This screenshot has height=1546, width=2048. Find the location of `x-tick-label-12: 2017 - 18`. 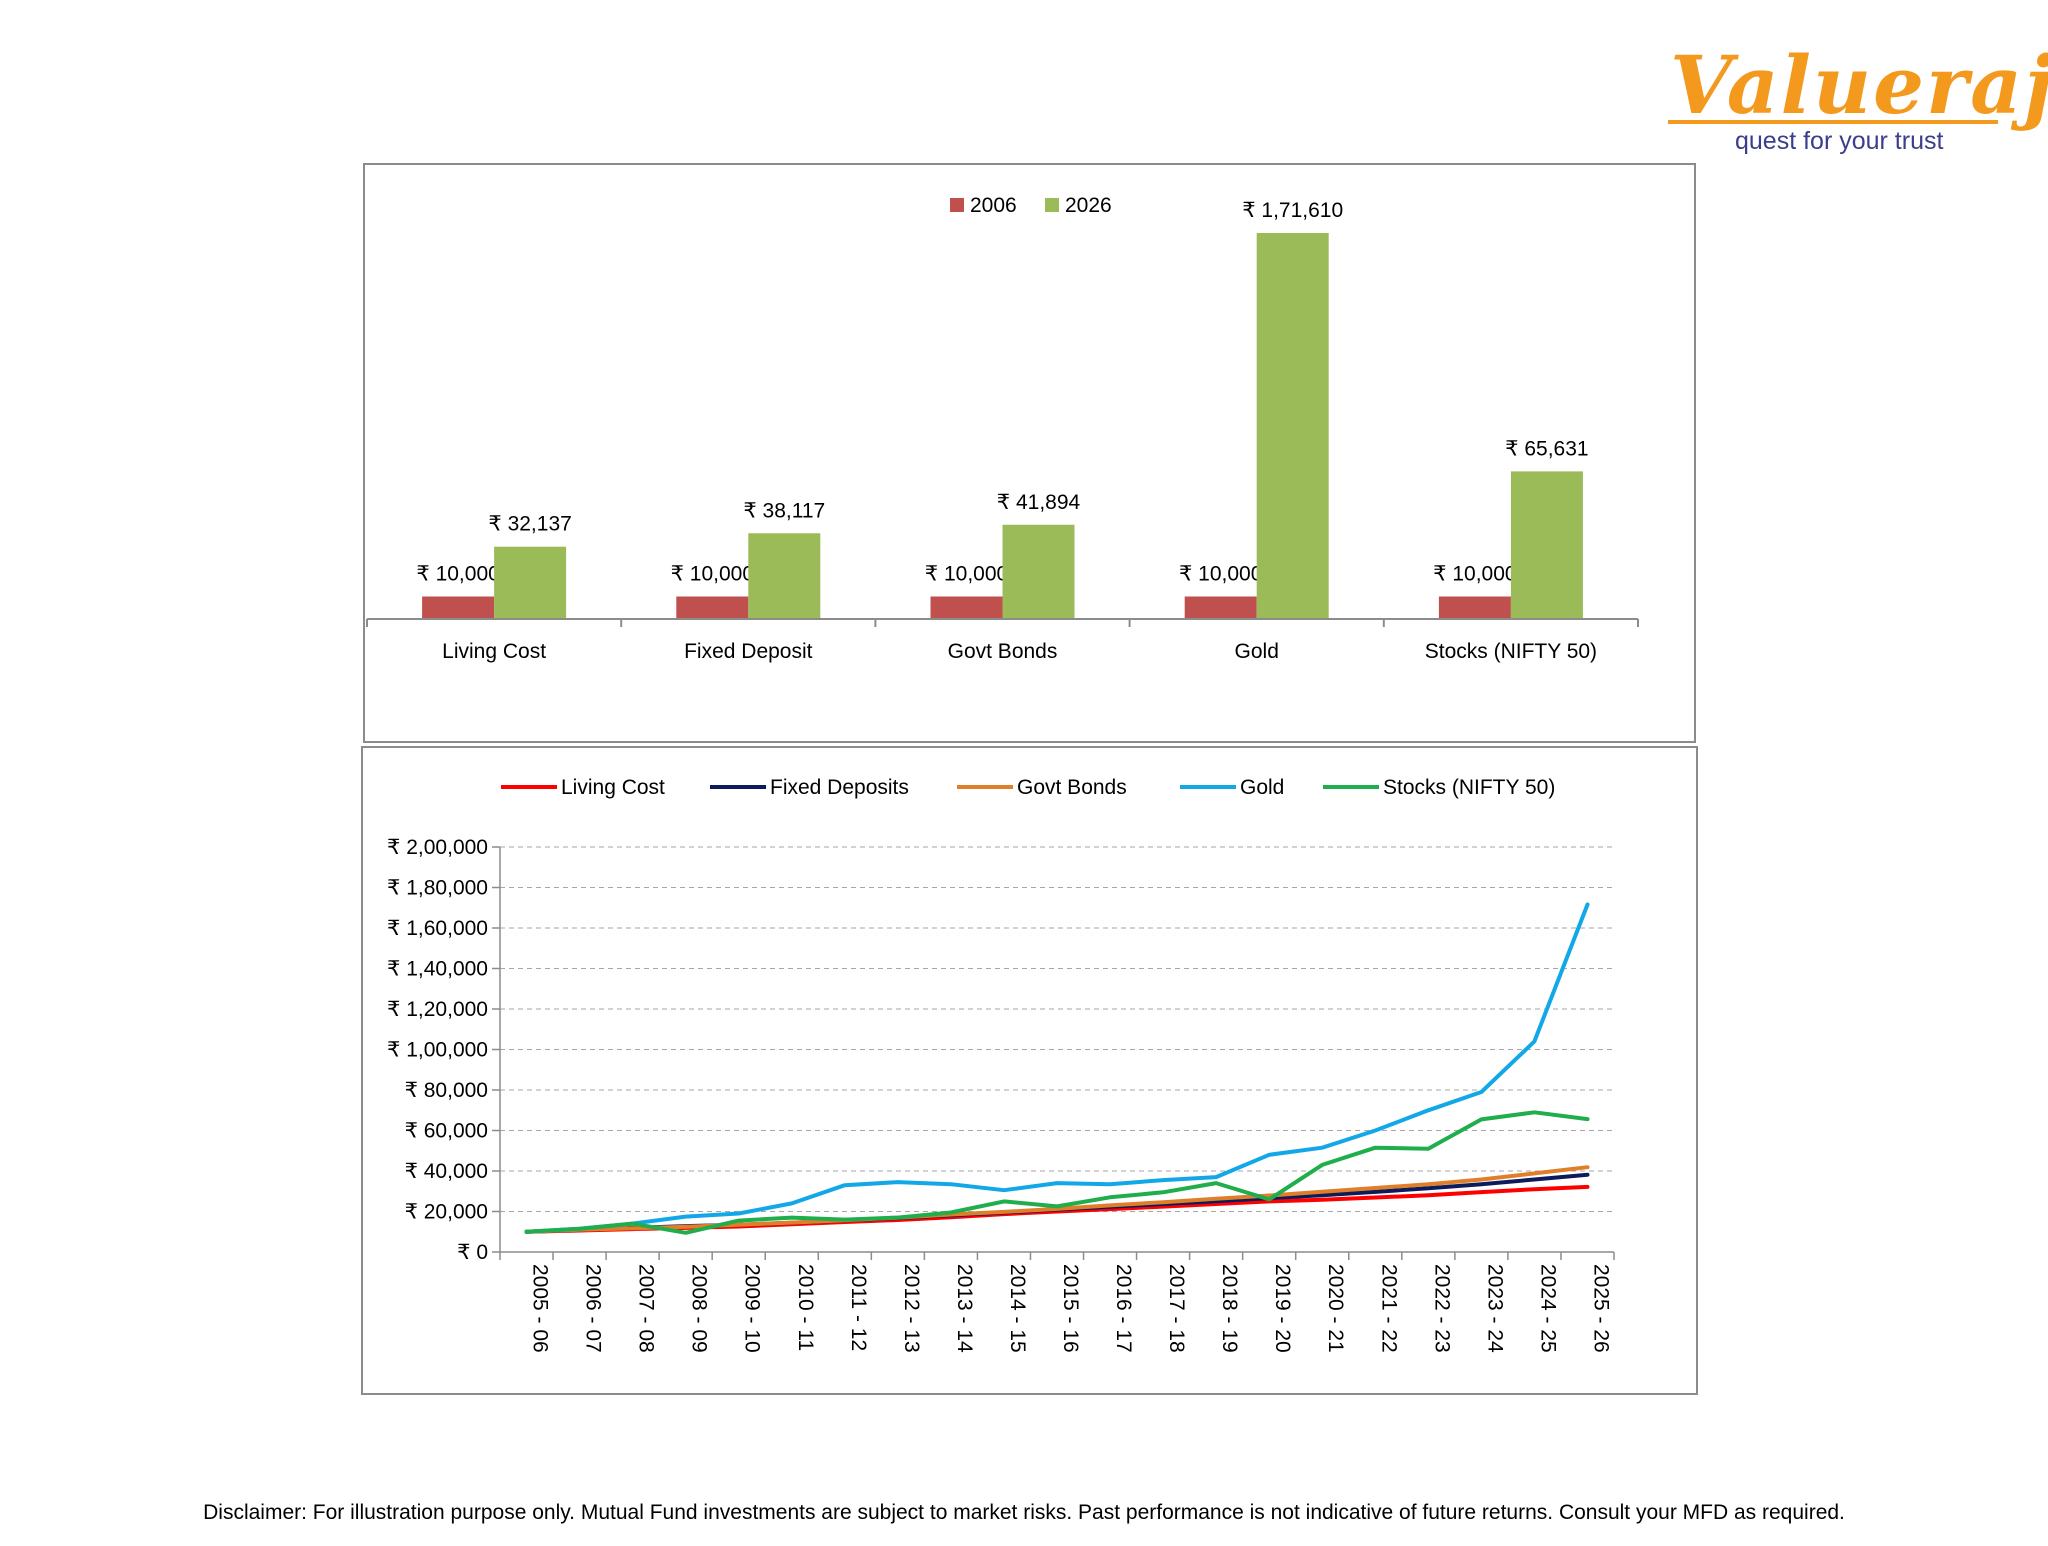

x-tick-label-12: 2017 - 18 is located at coordinates (1176, 1308).